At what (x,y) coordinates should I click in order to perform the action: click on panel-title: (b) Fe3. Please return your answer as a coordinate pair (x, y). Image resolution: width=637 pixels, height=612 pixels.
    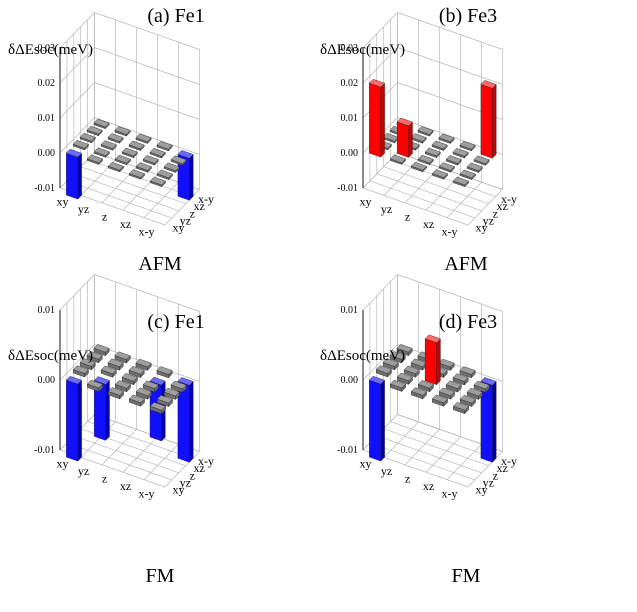
    Looking at the image, I should click on (468, 16).